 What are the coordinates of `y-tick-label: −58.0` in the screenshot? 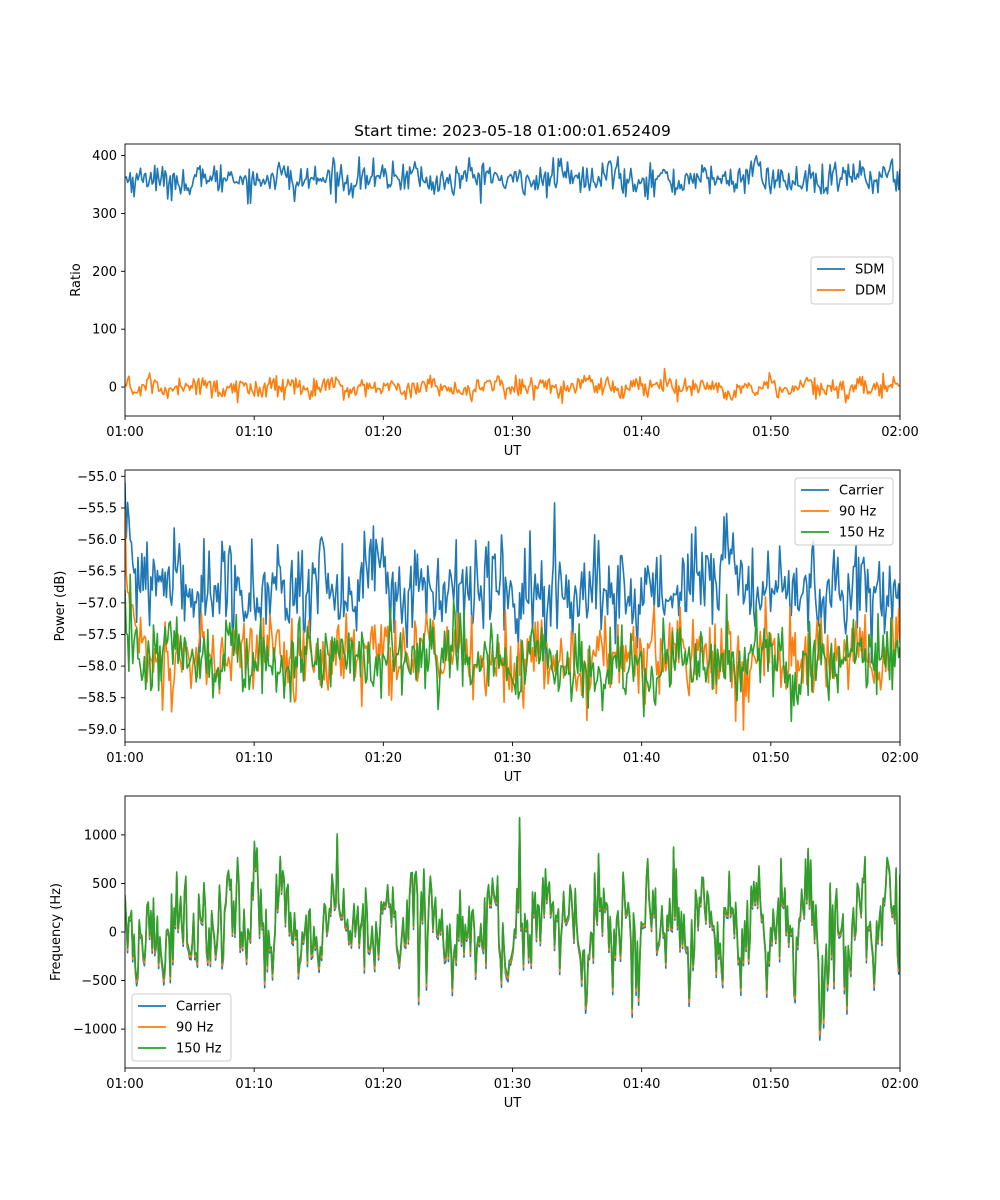 It's located at (97, 667).